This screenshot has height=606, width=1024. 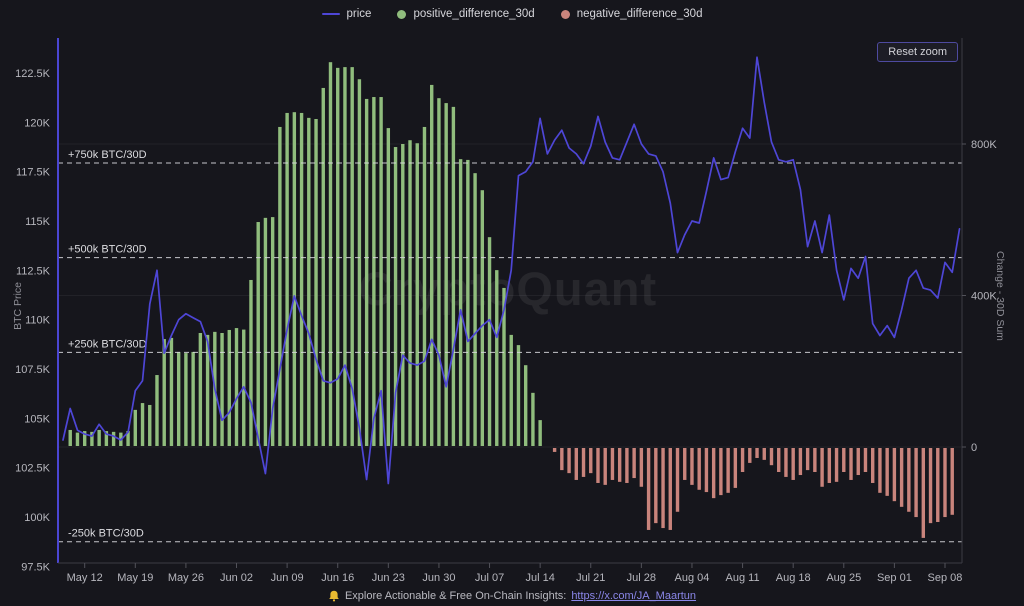 What do you see at coordinates (106, 534) in the screenshot?
I see `annotation-label: -250k BTC/30D` at bounding box center [106, 534].